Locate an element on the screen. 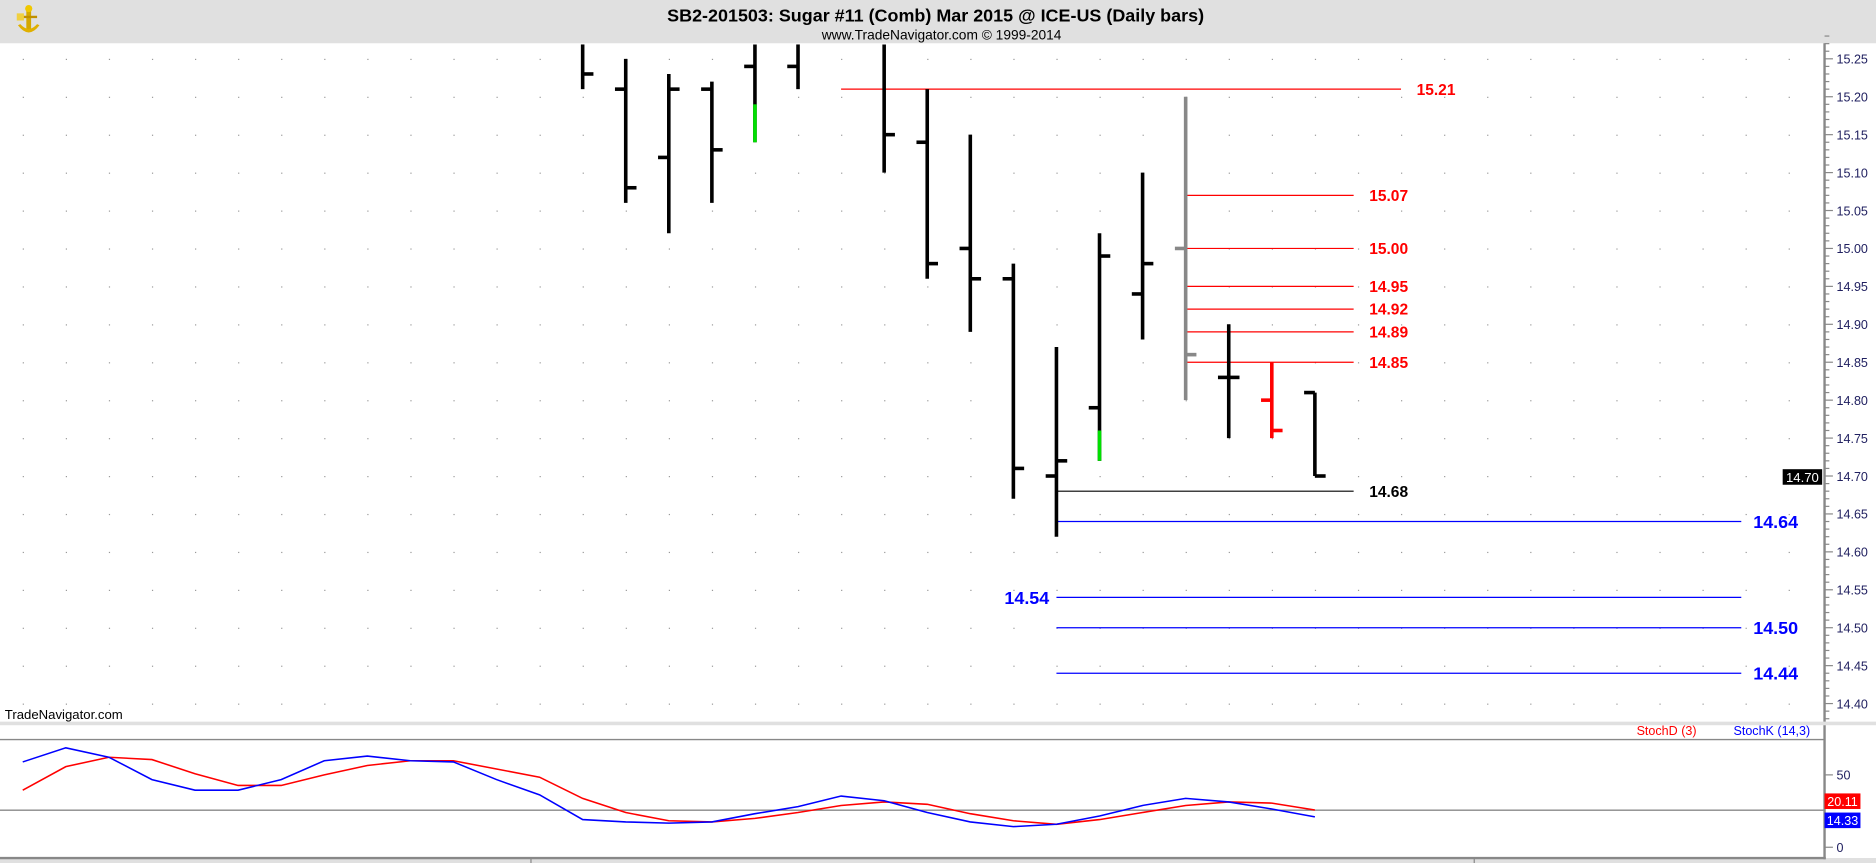 This screenshot has width=1876, height=863. price-tick-label: 14.60 is located at coordinates (1852, 553).